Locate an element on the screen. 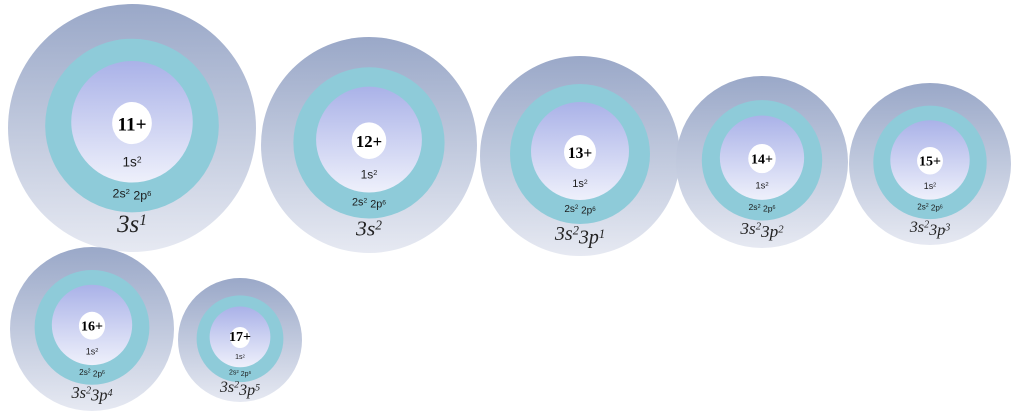 Image resolution: width=1020 pixels, height=419 pixels. electron-count: 4 is located at coordinates (109, 393).